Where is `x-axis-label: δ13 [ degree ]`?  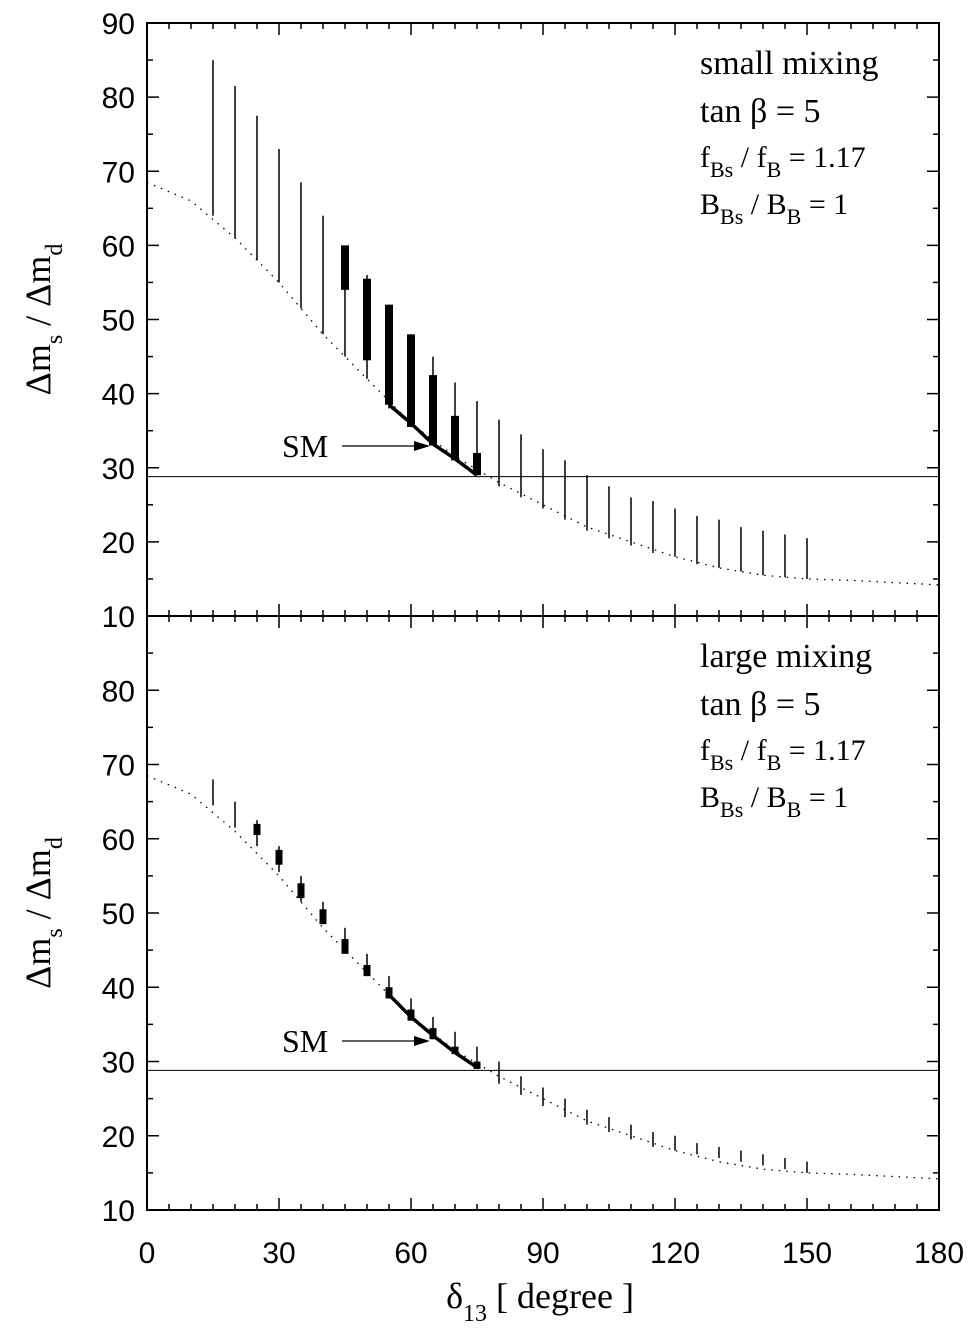 x-axis-label: δ13 [ degree ] is located at coordinates (540, 1301).